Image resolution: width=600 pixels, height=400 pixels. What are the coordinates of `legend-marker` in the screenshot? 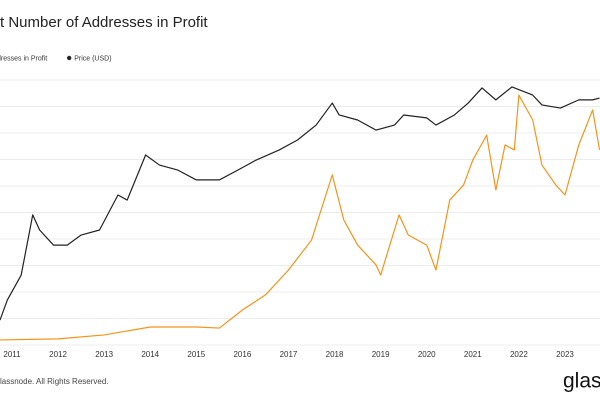 It's located at (69, 58).